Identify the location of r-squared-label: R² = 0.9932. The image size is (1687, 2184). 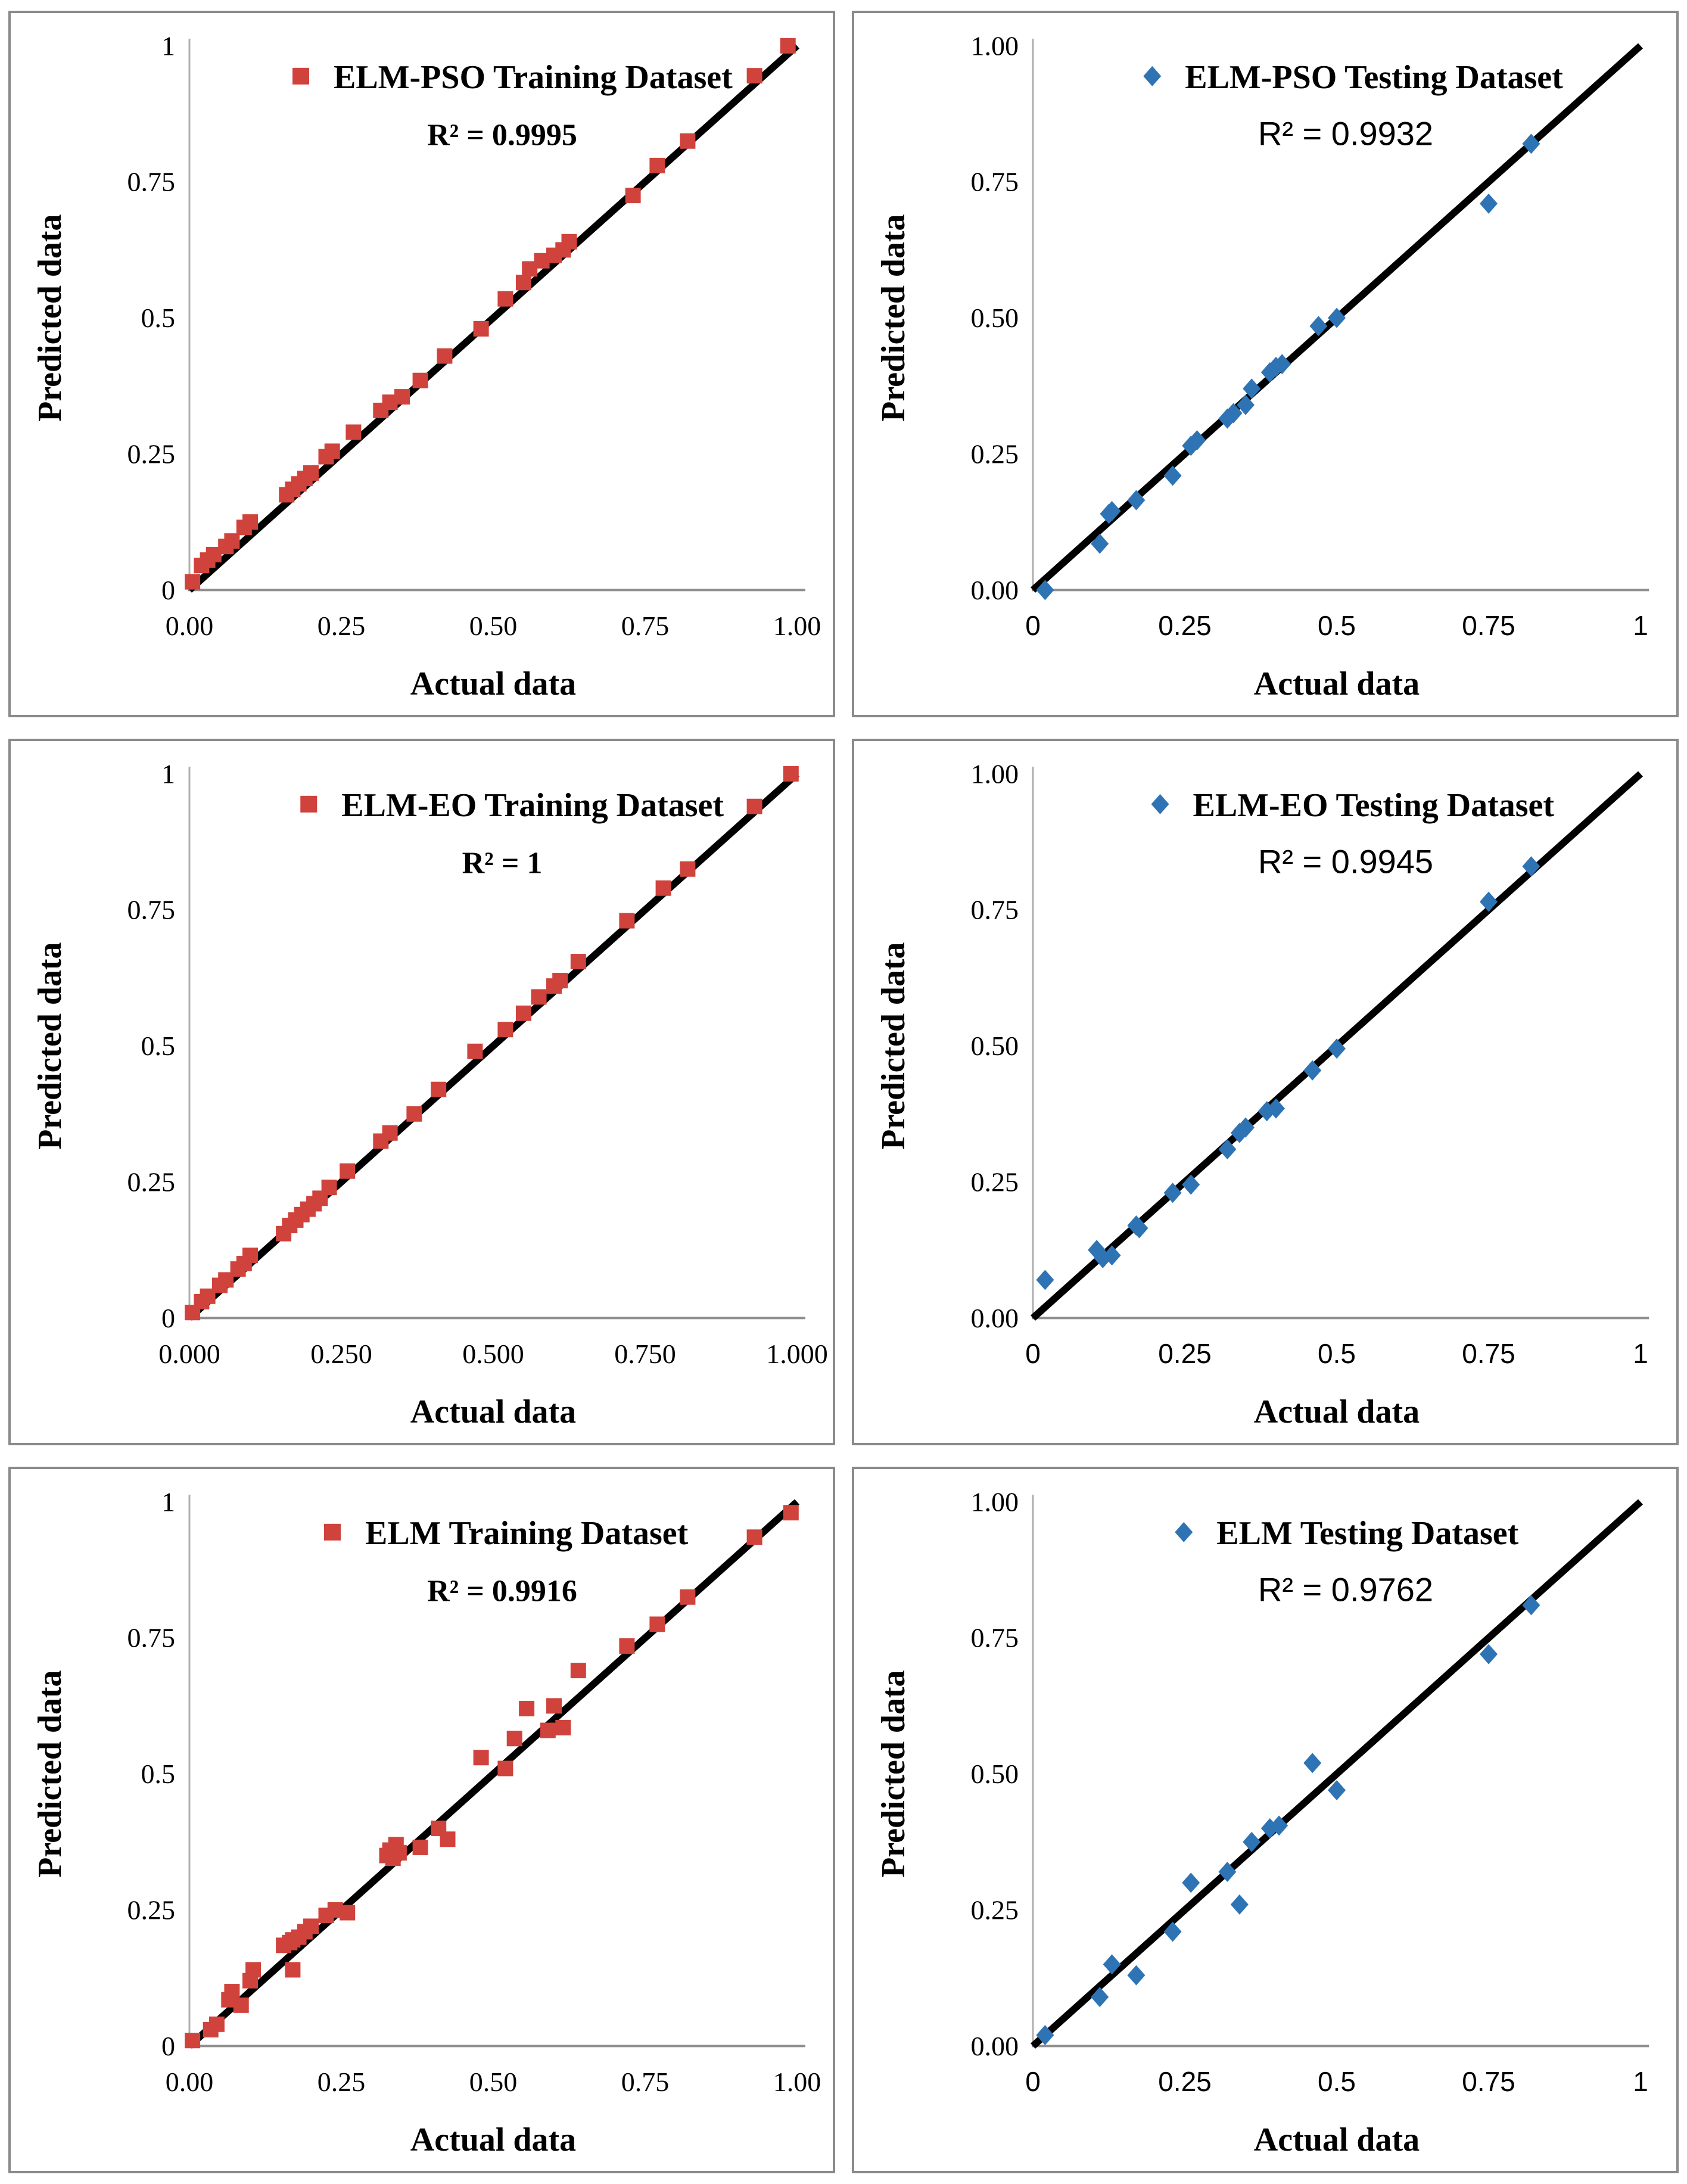
(1345, 134).